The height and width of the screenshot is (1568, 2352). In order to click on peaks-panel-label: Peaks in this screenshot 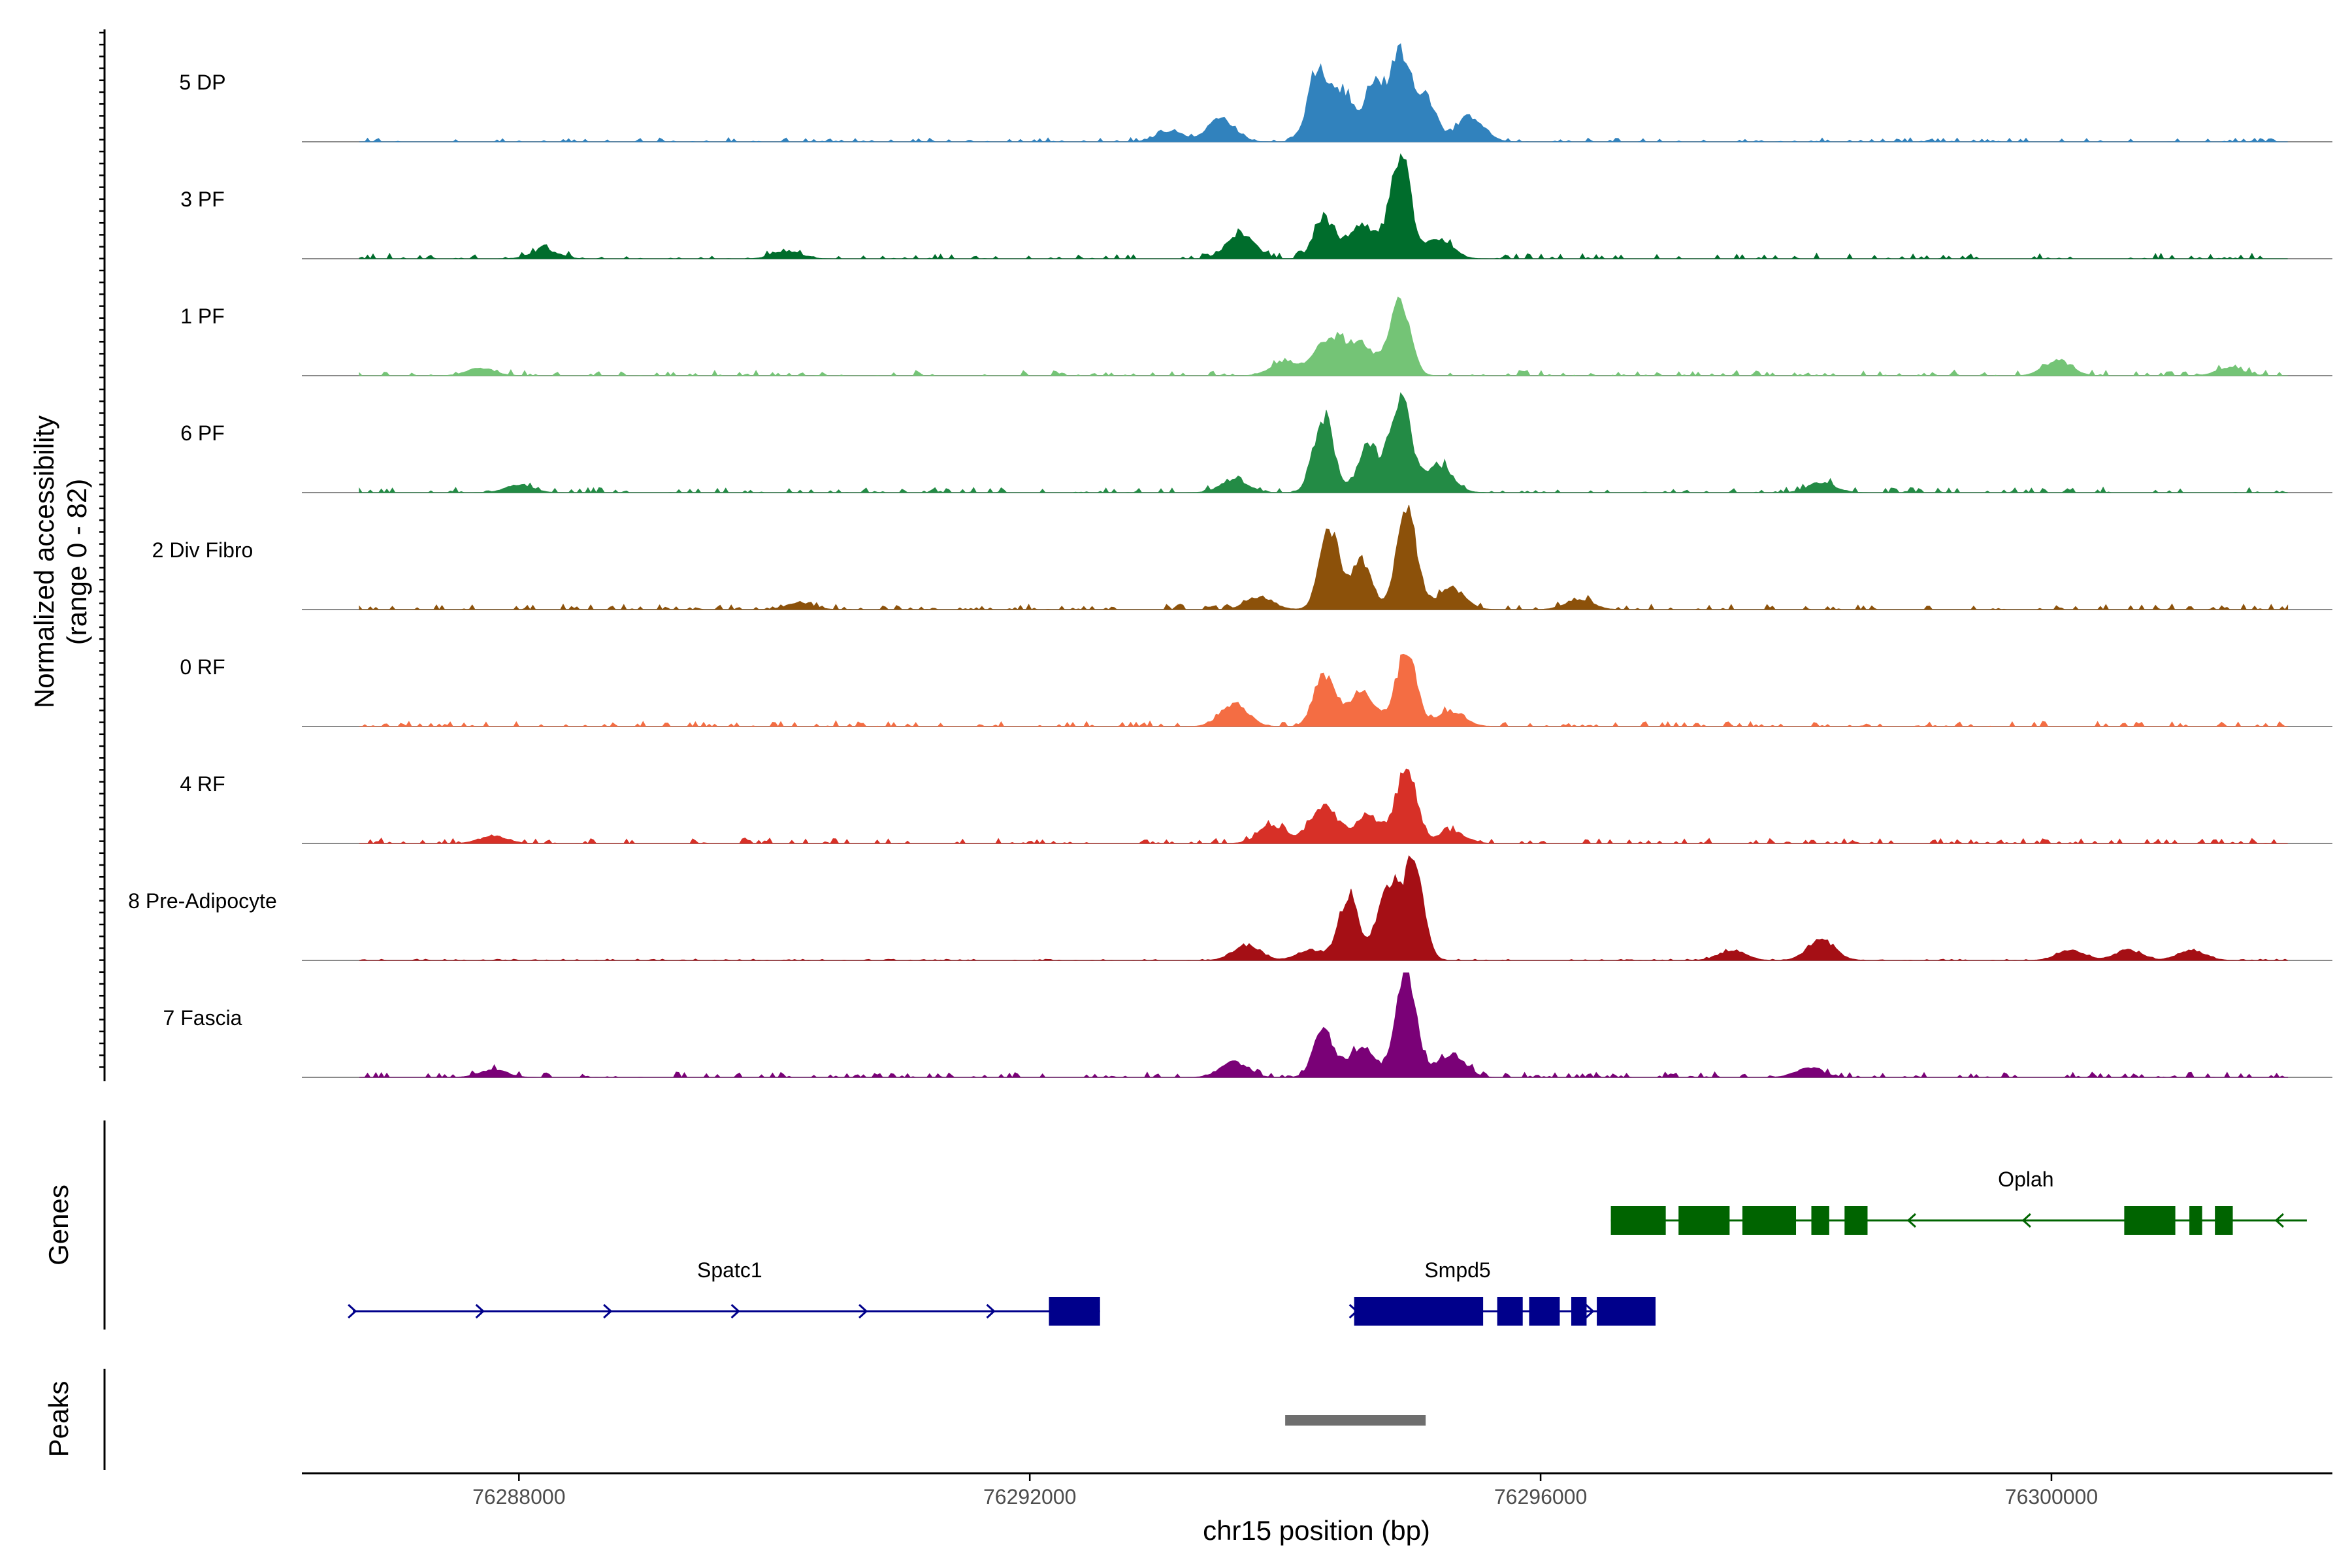, I will do `click(58, 1419)`.